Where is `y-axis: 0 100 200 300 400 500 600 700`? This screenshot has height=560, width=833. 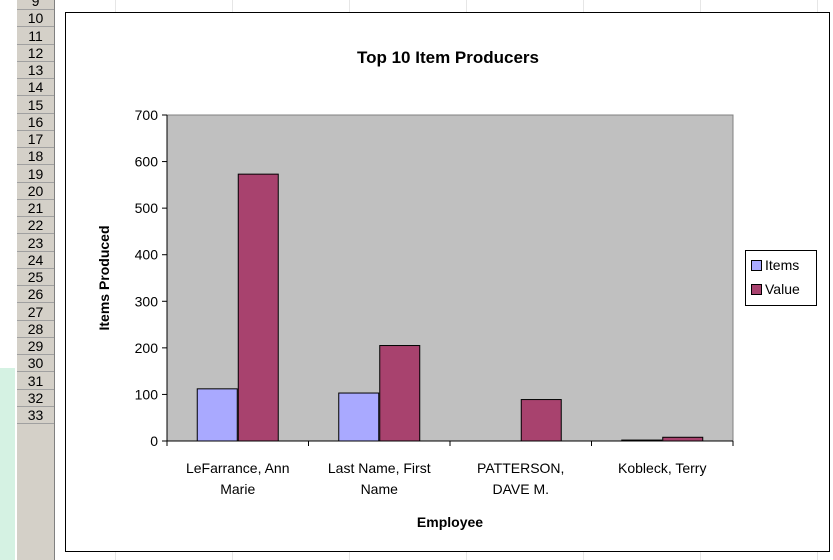
y-axis: 0 100 200 300 400 500 600 700 is located at coordinates (151, 278).